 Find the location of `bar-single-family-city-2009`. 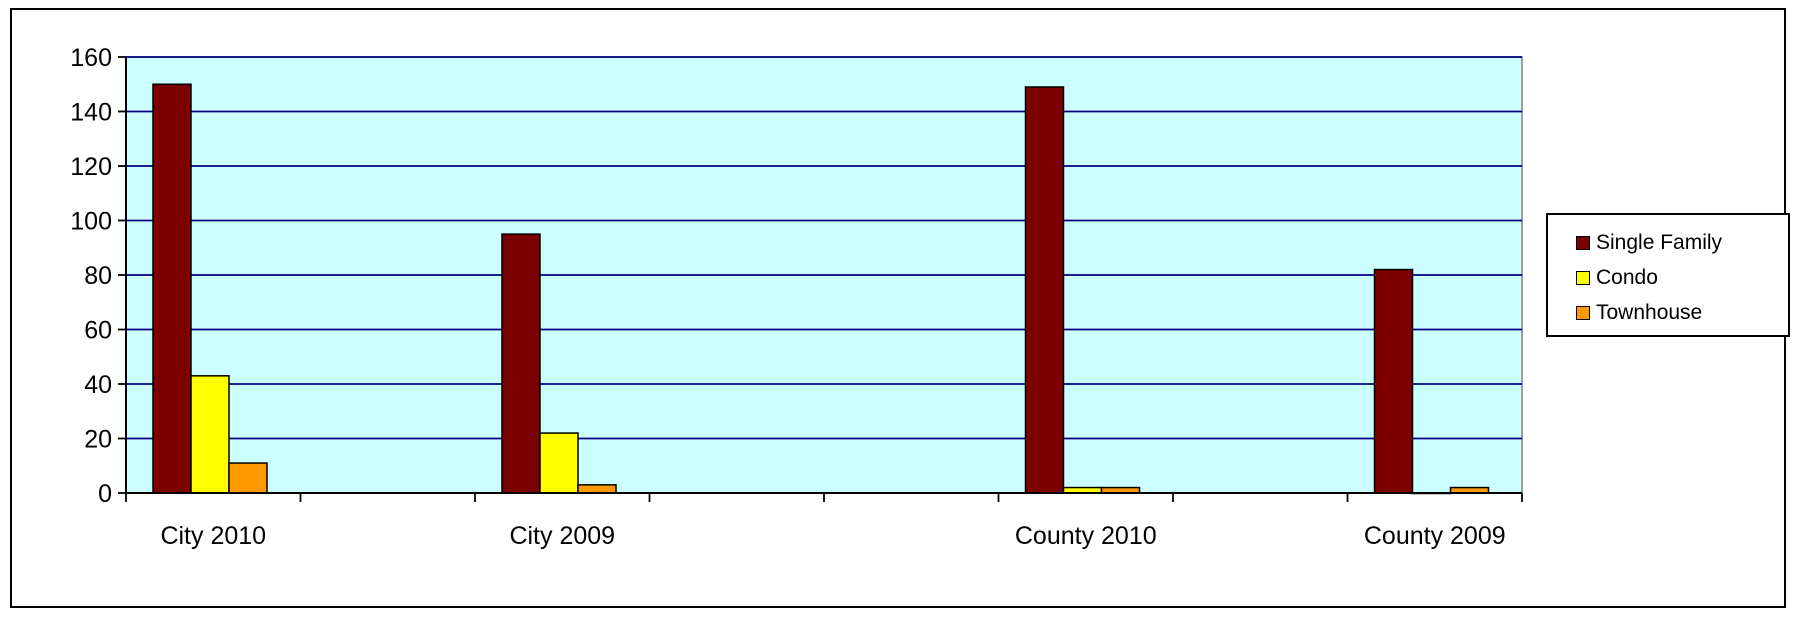

bar-single-family-city-2009 is located at coordinates (521, 363).